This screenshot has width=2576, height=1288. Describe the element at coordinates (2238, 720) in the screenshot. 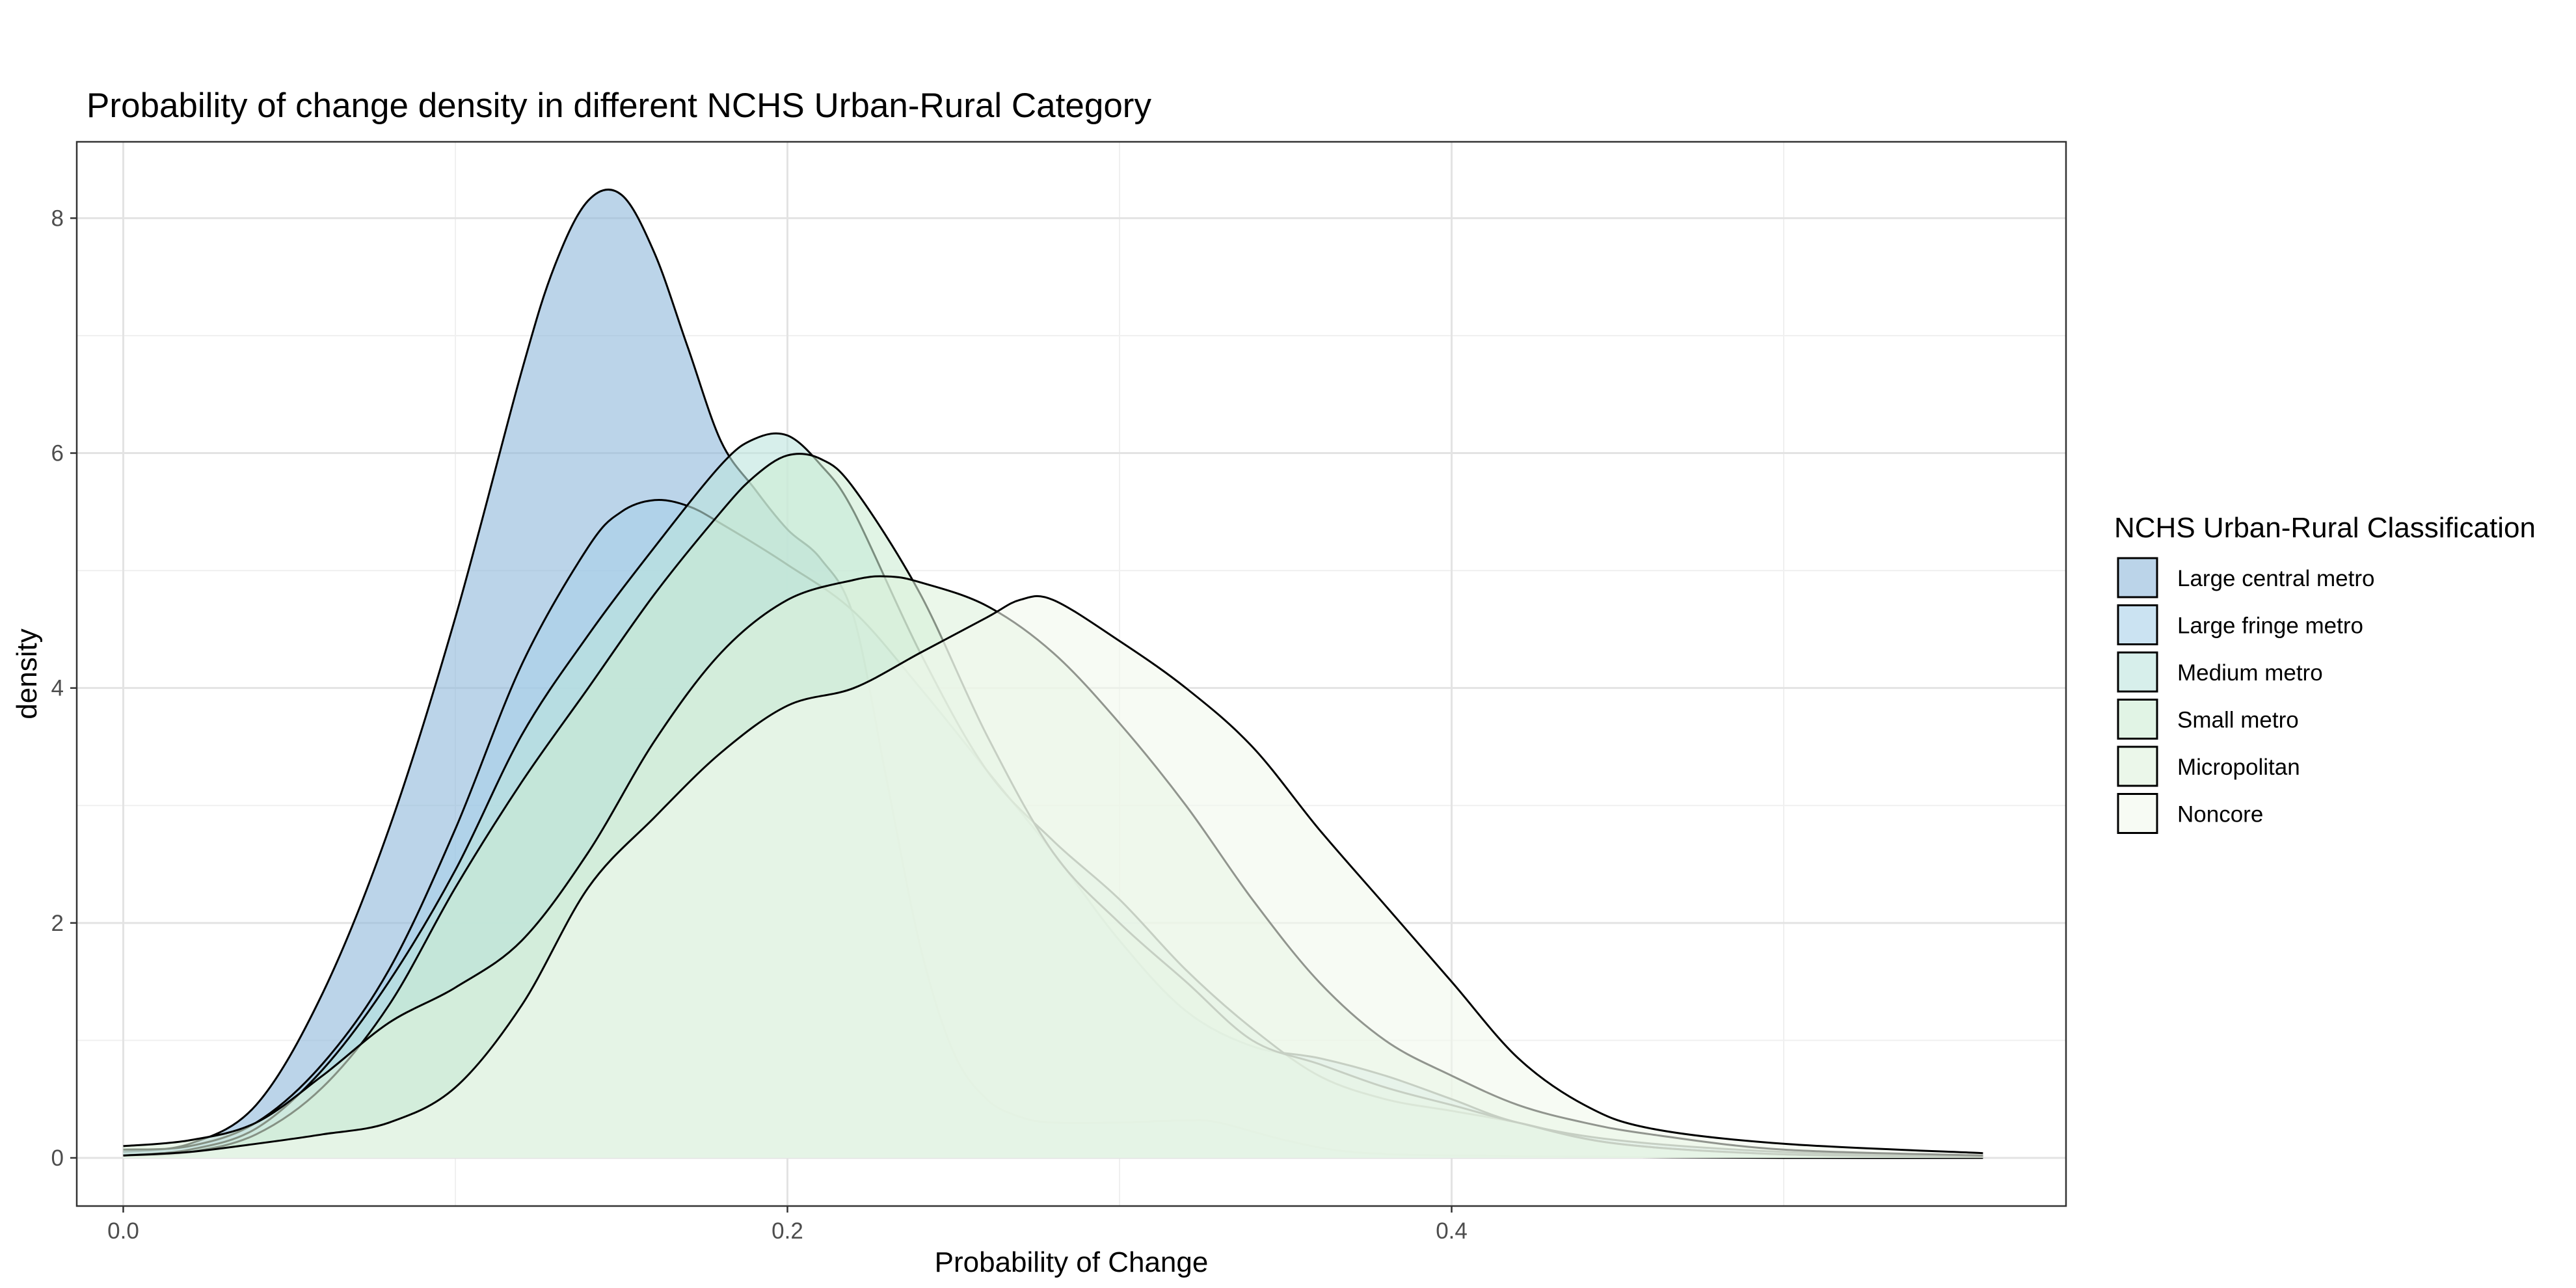

I see `legend-label-4: Small metro` at that location.